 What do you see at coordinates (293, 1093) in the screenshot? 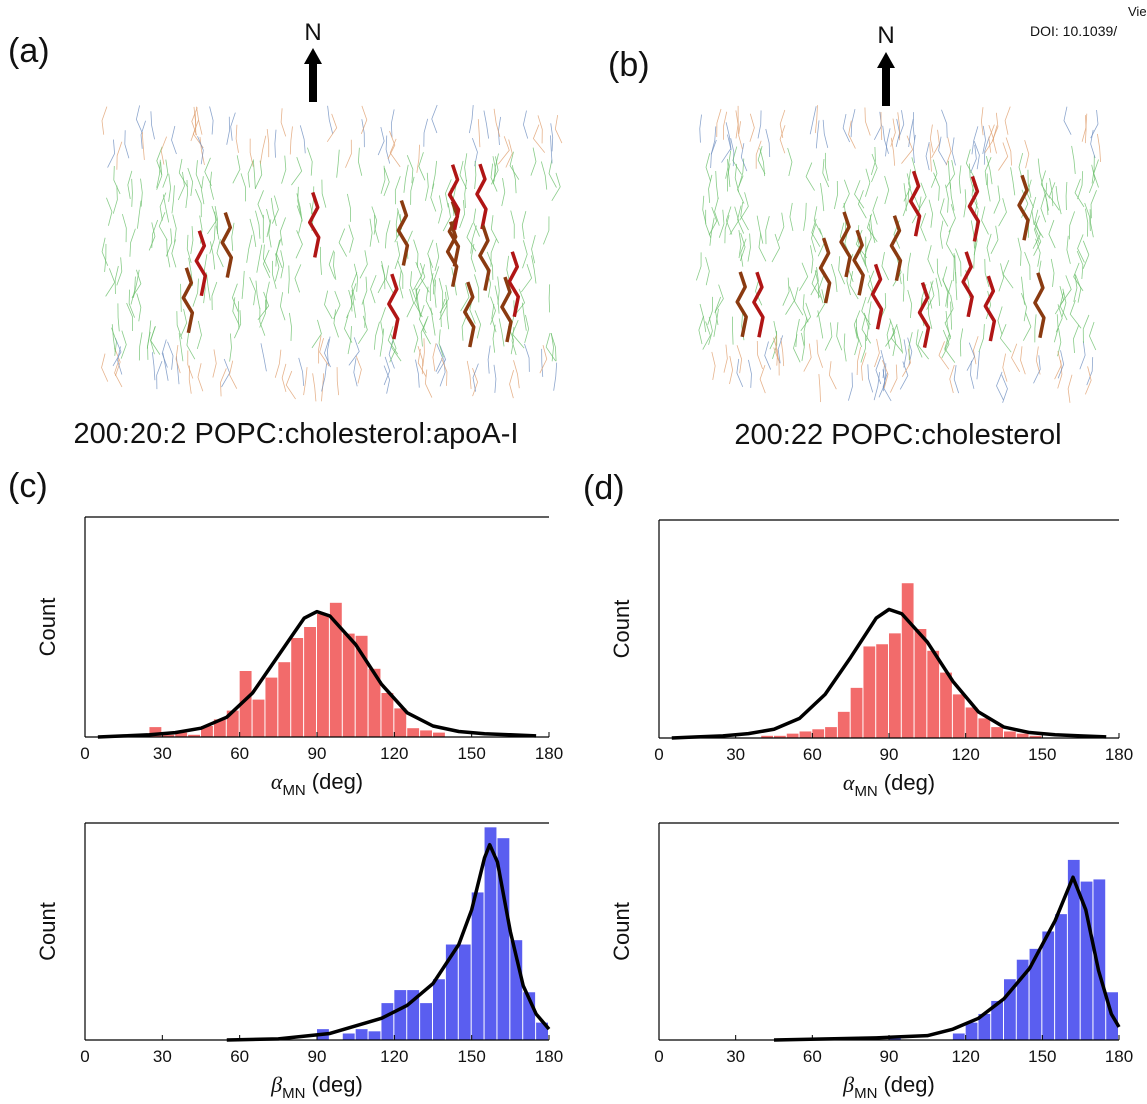
I see `x-label-subscript: MN` at bounding box center [293, 1093].